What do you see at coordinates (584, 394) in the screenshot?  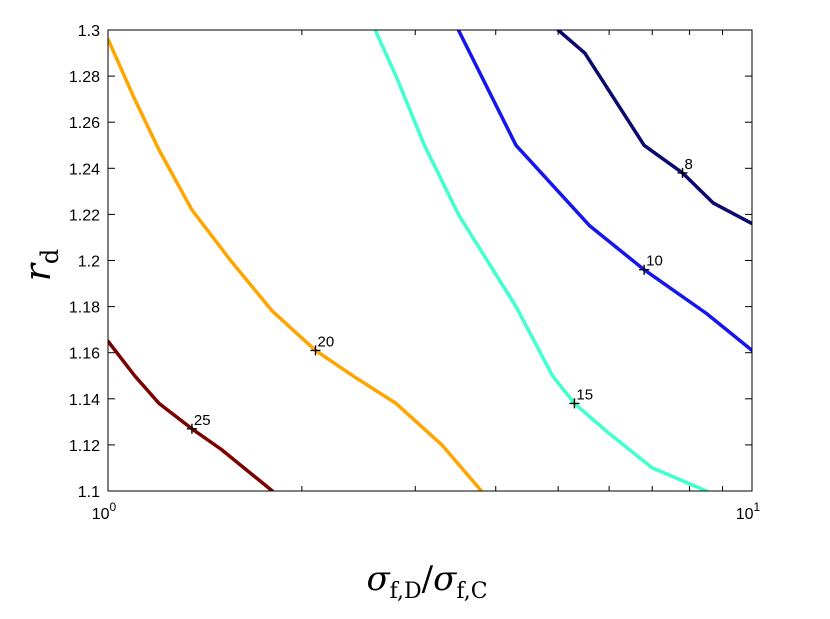 I see `contour-label-15: 15` at bounding box center [584, 394].